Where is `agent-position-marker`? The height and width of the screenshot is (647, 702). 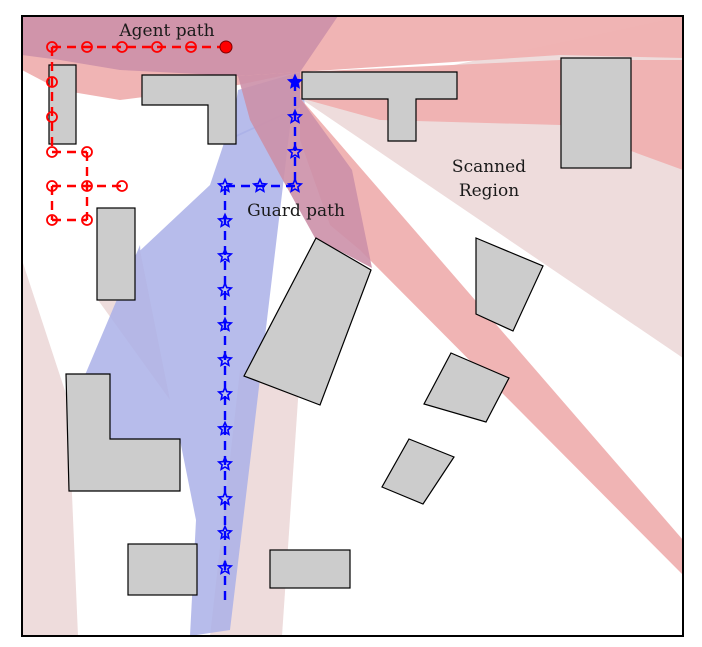
agent-position-marker is located at coordinates (226, 47).